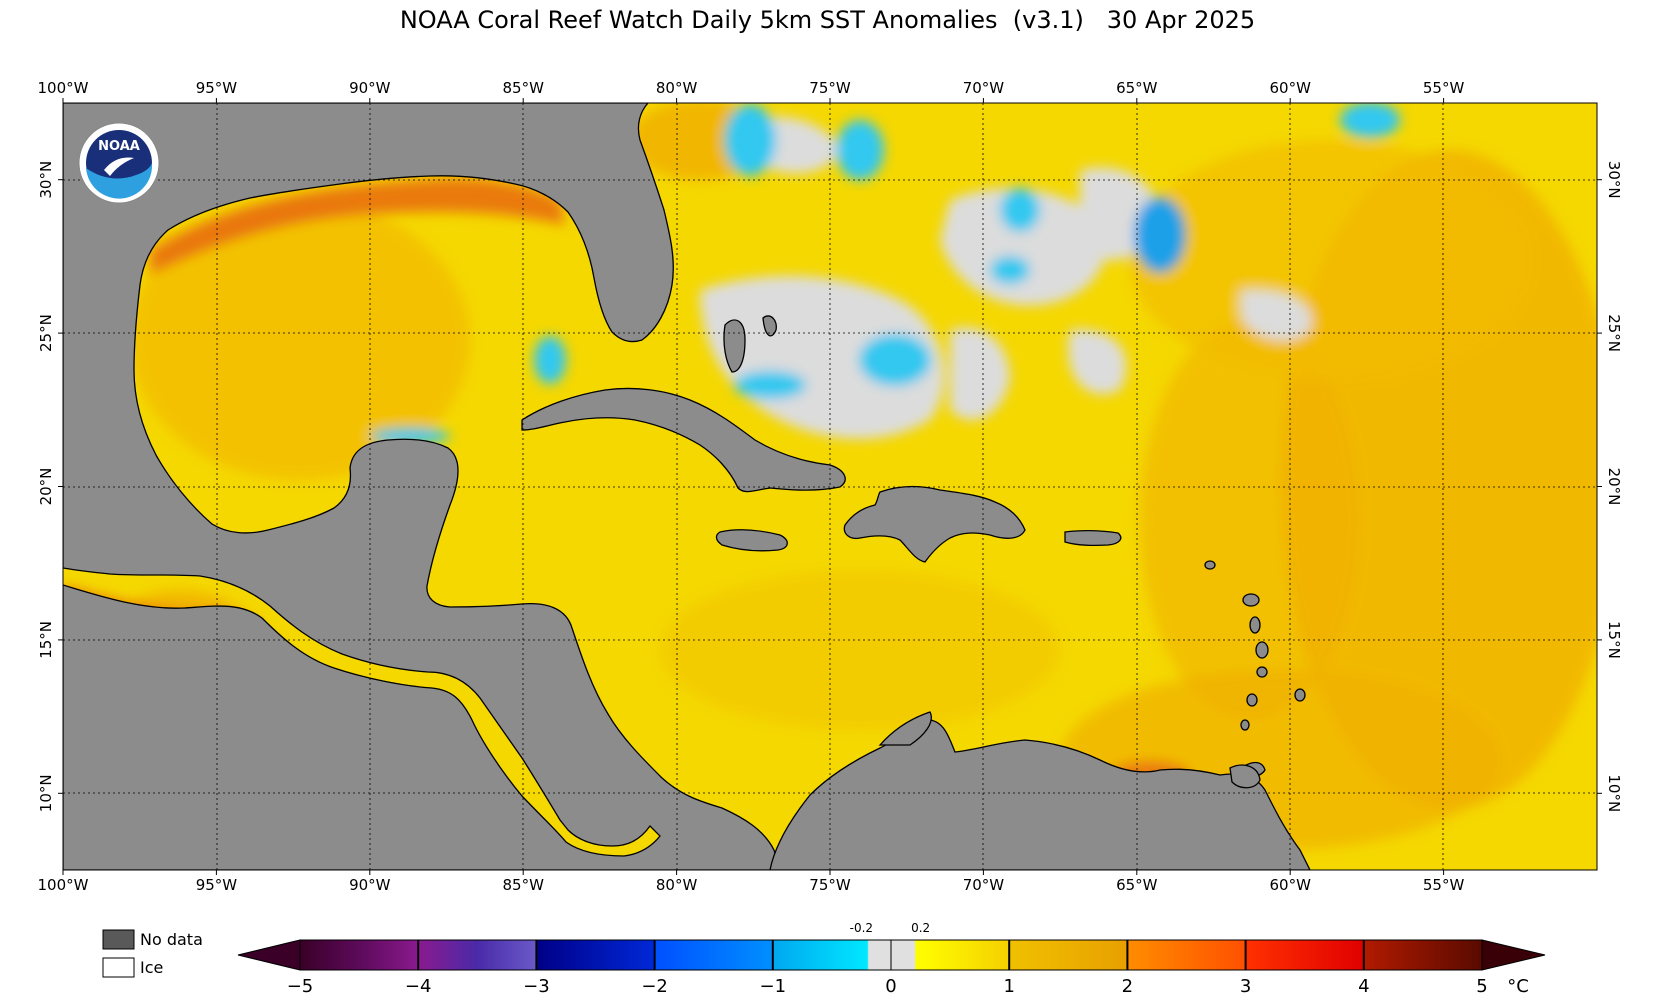  Describe the element at coordinates (536, 986) in the screenshot. I see `colorbar-tick-label: −3` at that location.